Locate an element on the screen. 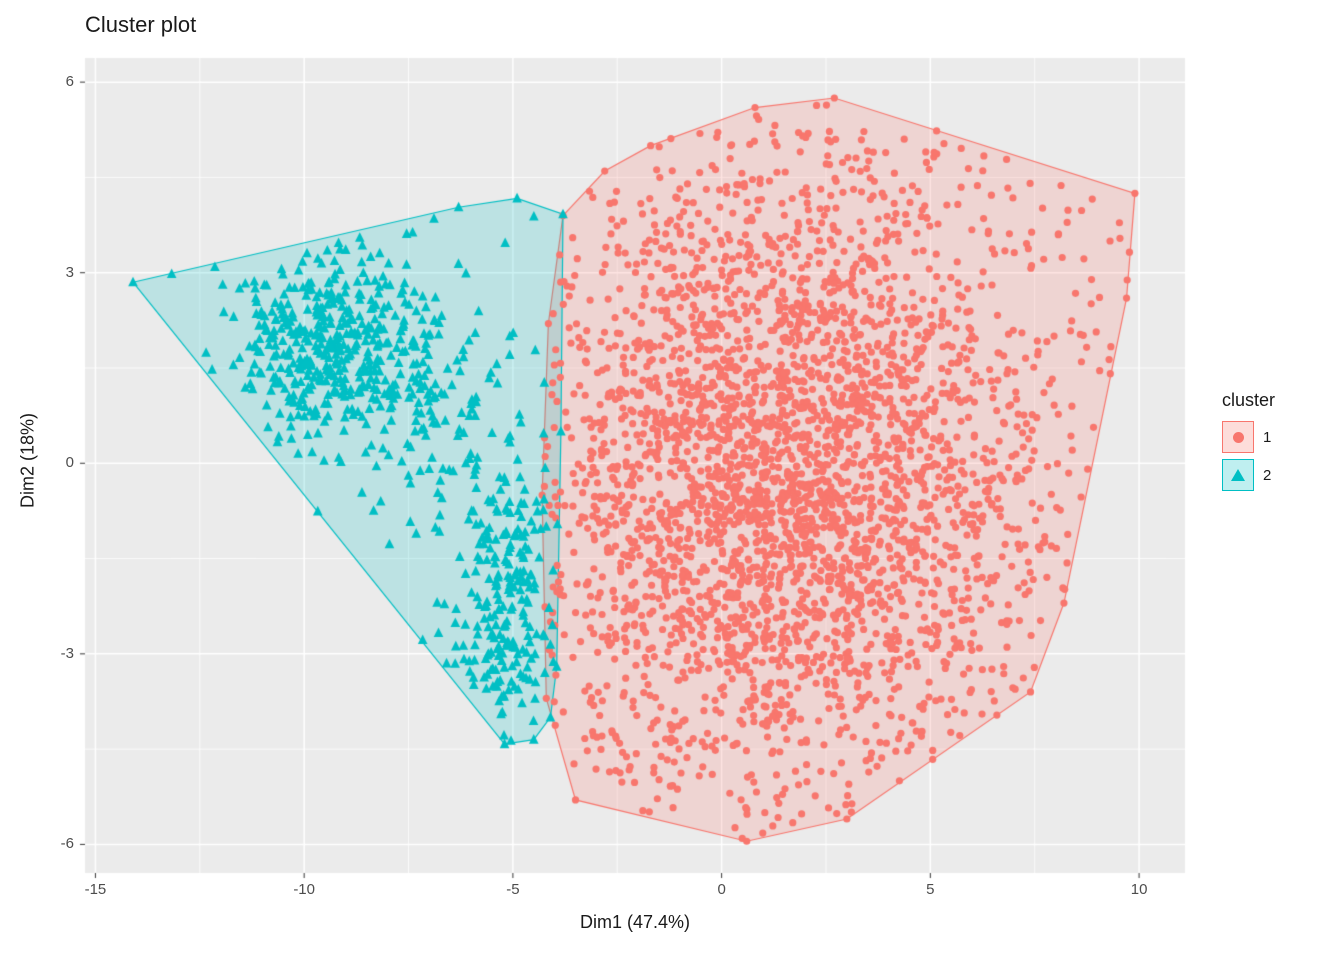 The width and height of the screenshot is (1344, 960). x-tick-label: 10 is located at coordinates (1139, 889).